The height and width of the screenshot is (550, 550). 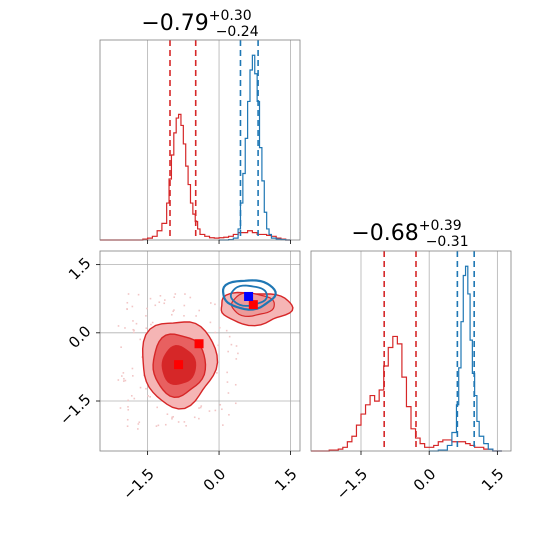 I want to click on panel-background, so click(x=200, y=140).